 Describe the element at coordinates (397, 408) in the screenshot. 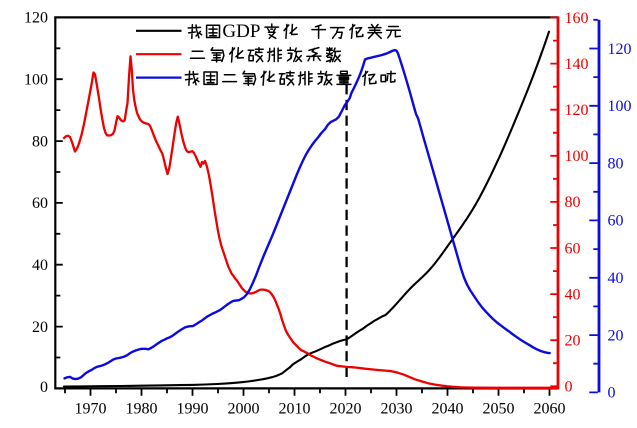

I see `svg-text: 2030` at that location.